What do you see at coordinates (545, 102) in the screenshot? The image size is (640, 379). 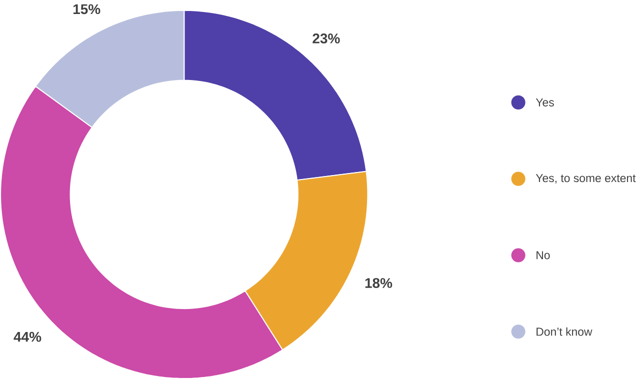 I see `legend-label: Yes` at bounding box center [545, 102].